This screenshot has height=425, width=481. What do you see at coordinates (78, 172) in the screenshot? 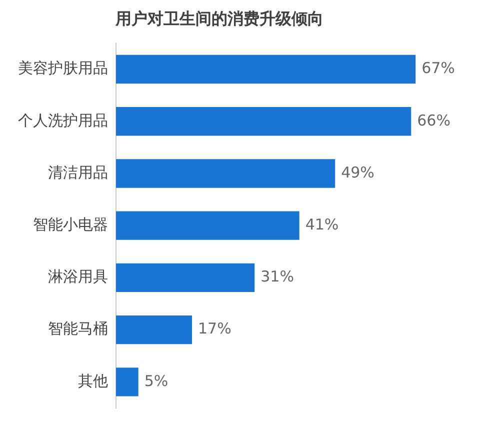
I see `y-tick-label: 清洁用品` at bounding box center [78, 172].